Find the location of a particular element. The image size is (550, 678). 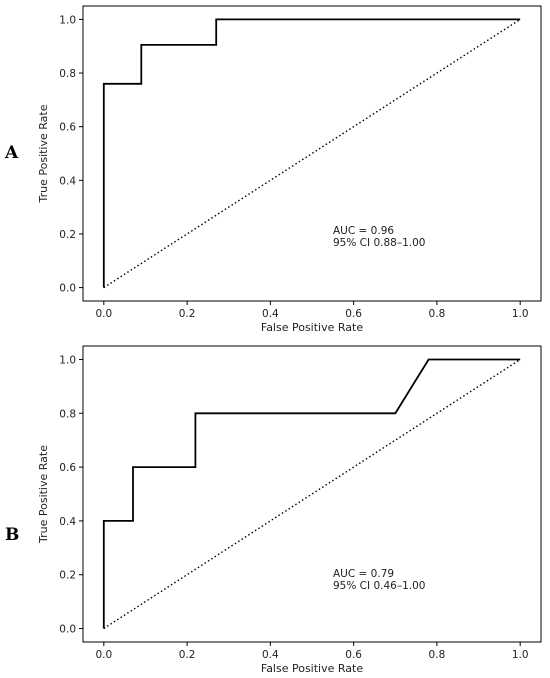

panel-b-annotation-line: AUC = 0.79 is located at coordinates (363, 574).